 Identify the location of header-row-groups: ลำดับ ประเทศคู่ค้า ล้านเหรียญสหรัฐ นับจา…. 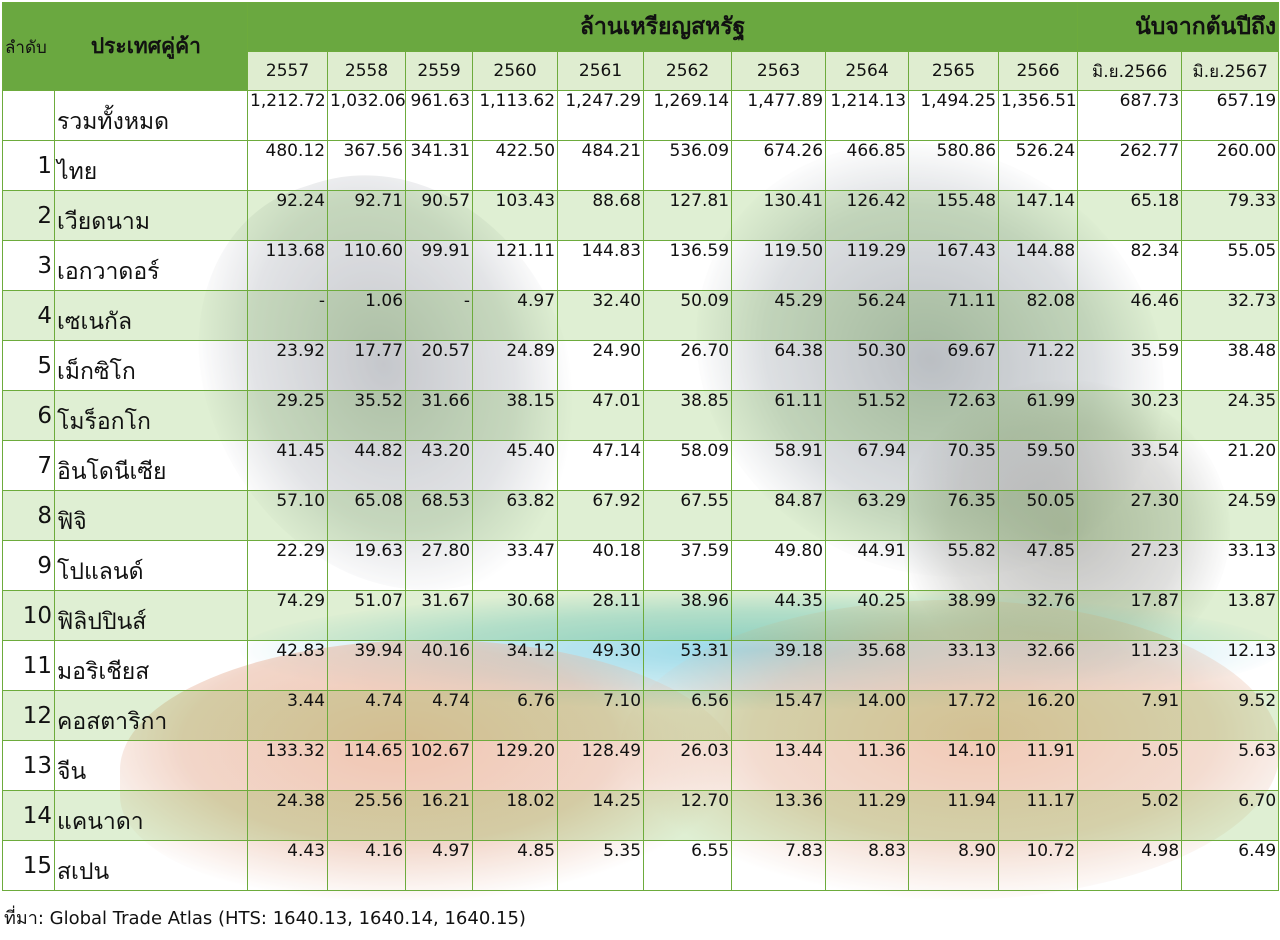
(640, 46).